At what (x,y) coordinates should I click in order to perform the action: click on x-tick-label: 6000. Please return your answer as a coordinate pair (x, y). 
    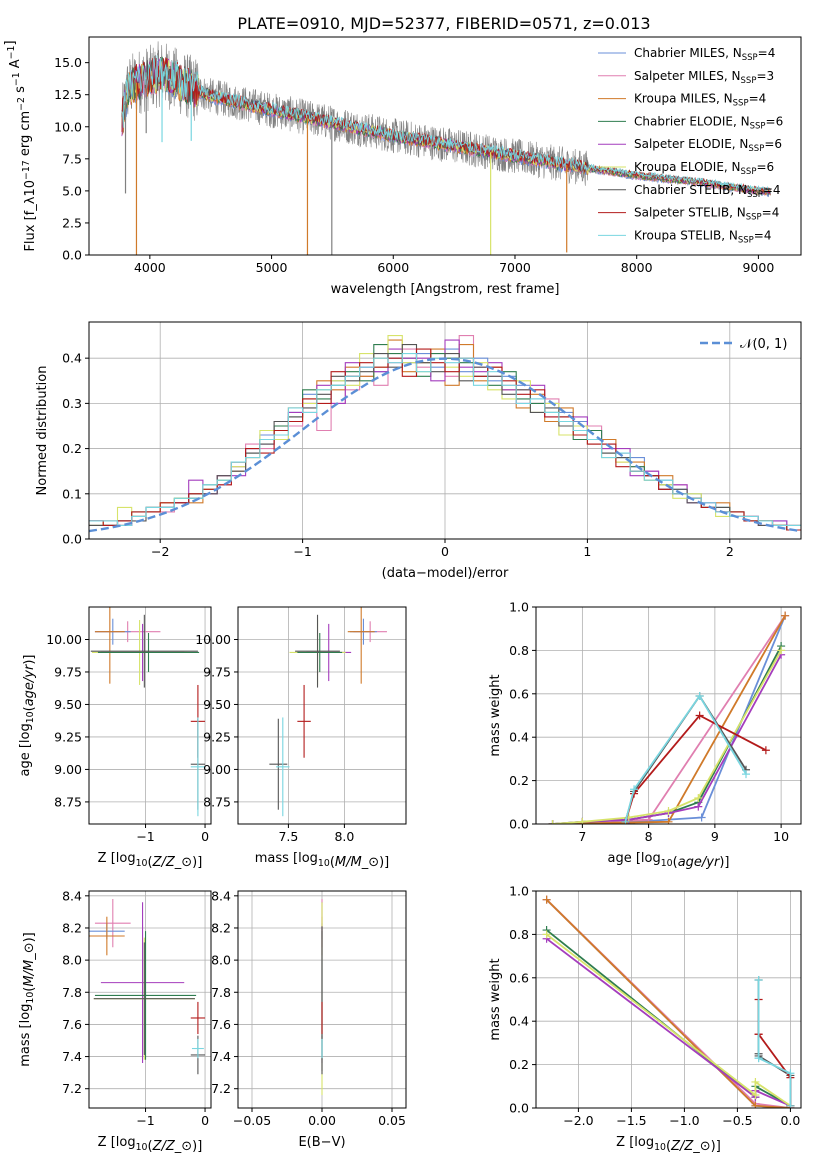
    Looking at the image, I should click on (393, 267).